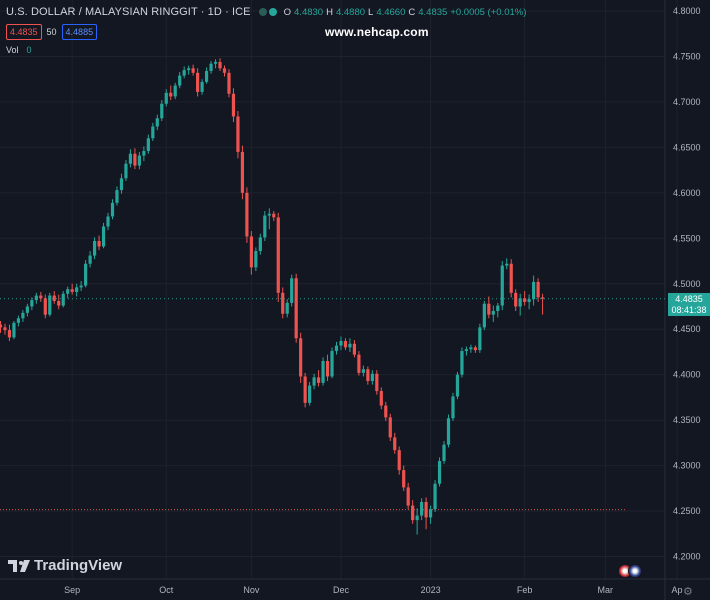 This screenshot has height=600, width=710. Describe the element at coordinates (166, 590) in the screenshot. I see `time-tick-label: Oct` at that location.